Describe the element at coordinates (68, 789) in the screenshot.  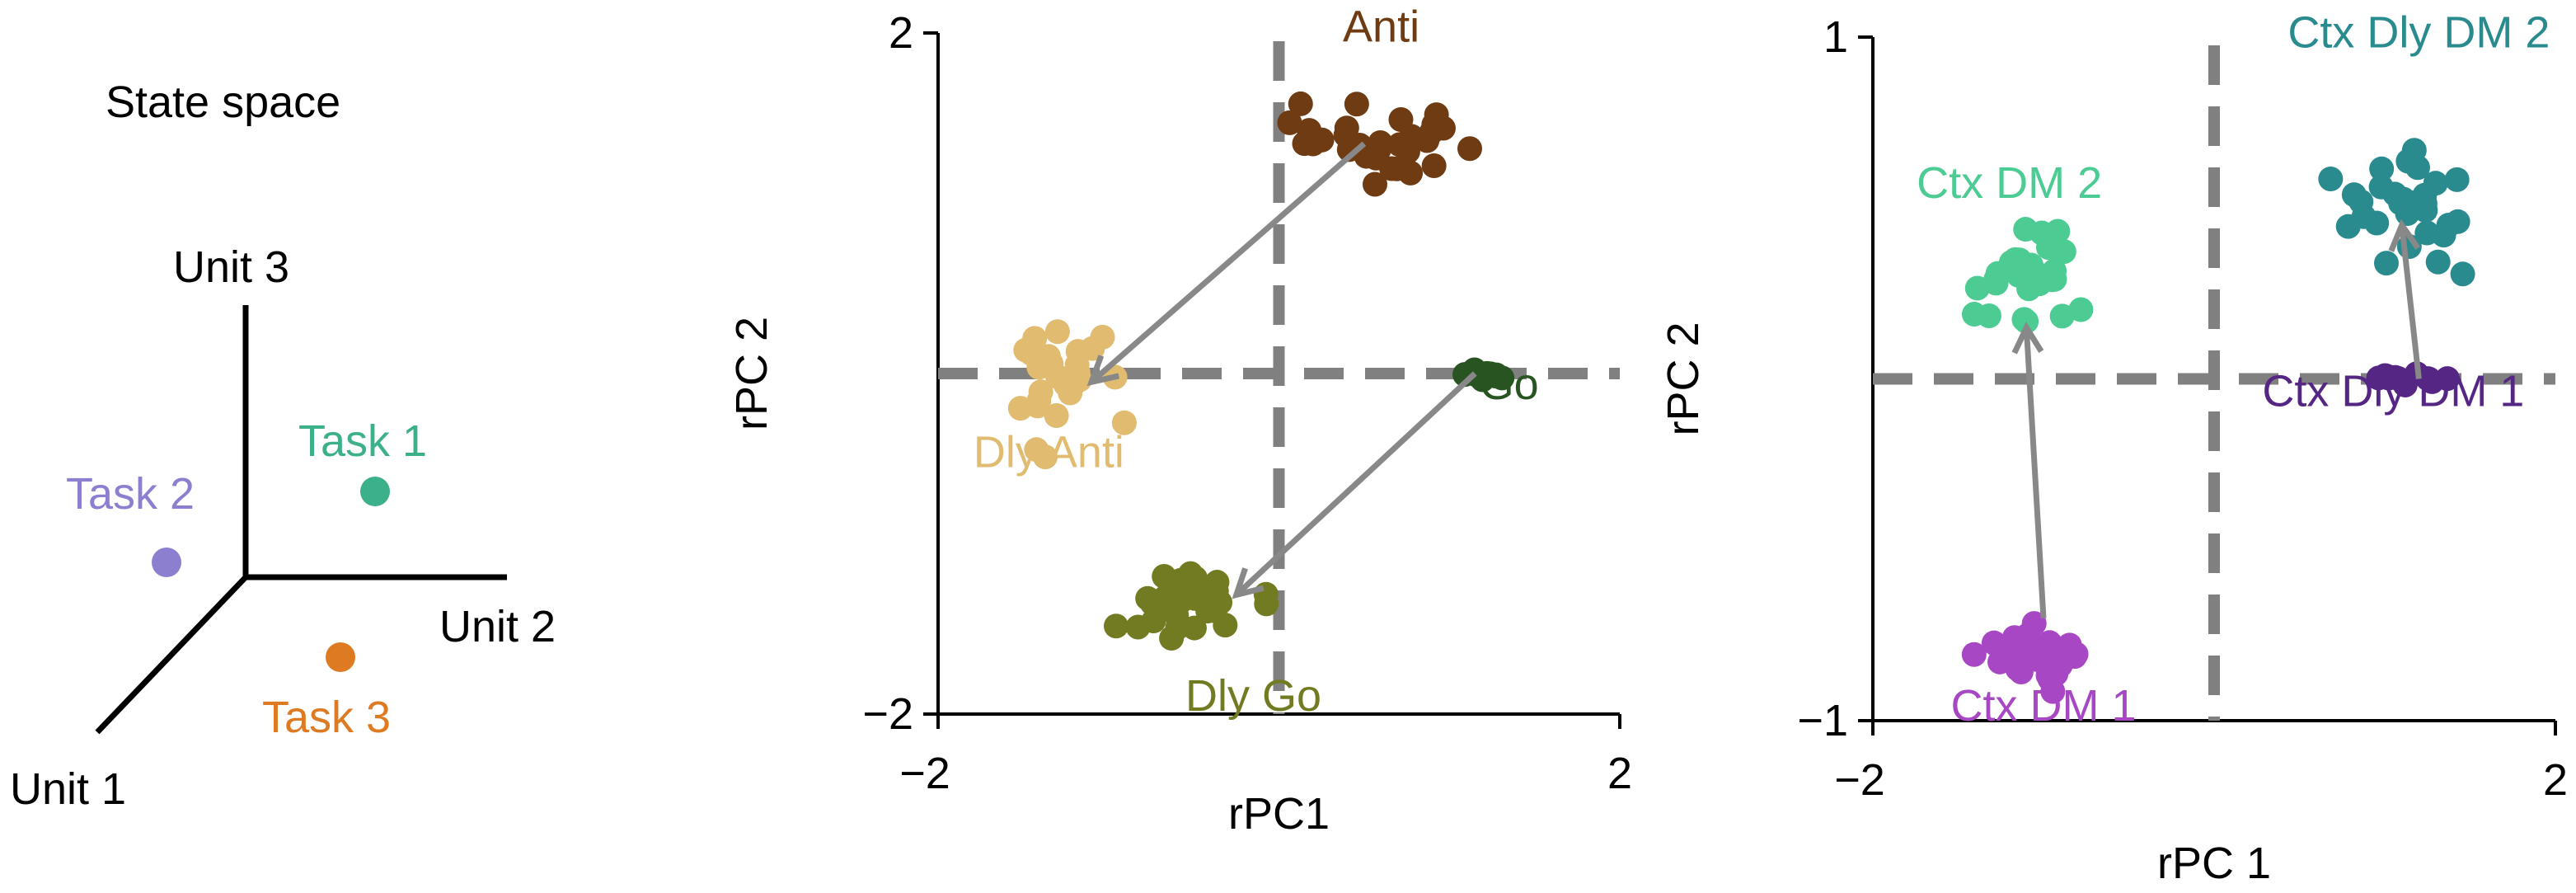
I see `unit-1-label: Unit 1` at that location.